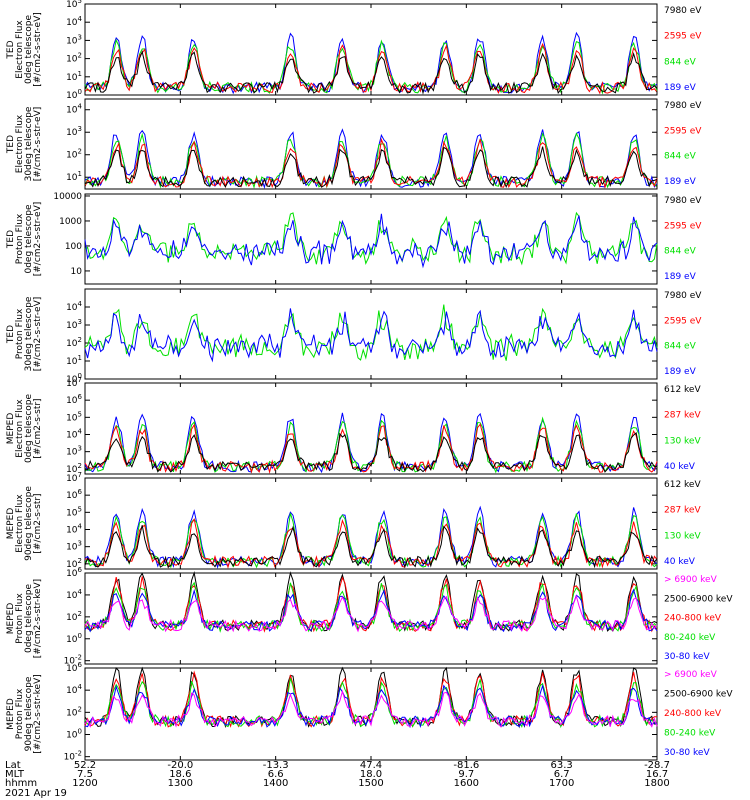 The image size is (750, 800). Describe the element at coordinates (85, 774) in the screenshot. I see `x-tick-label-mlt: 7.5` at that location.